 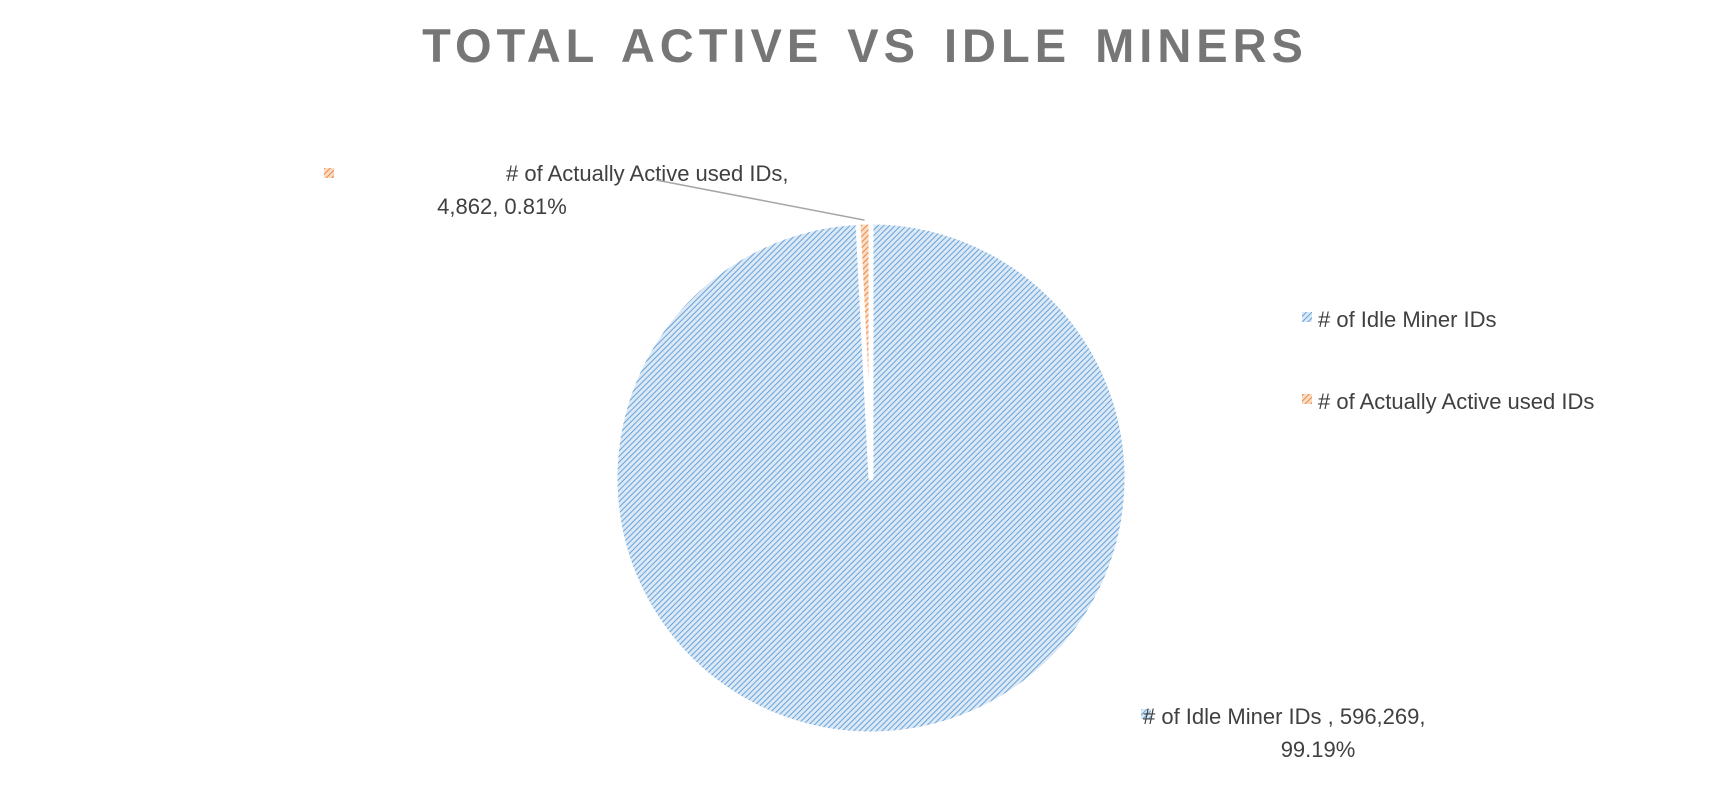 I want to click on legend-marker-idle-miner-ids, so click(x=1307, y=317).